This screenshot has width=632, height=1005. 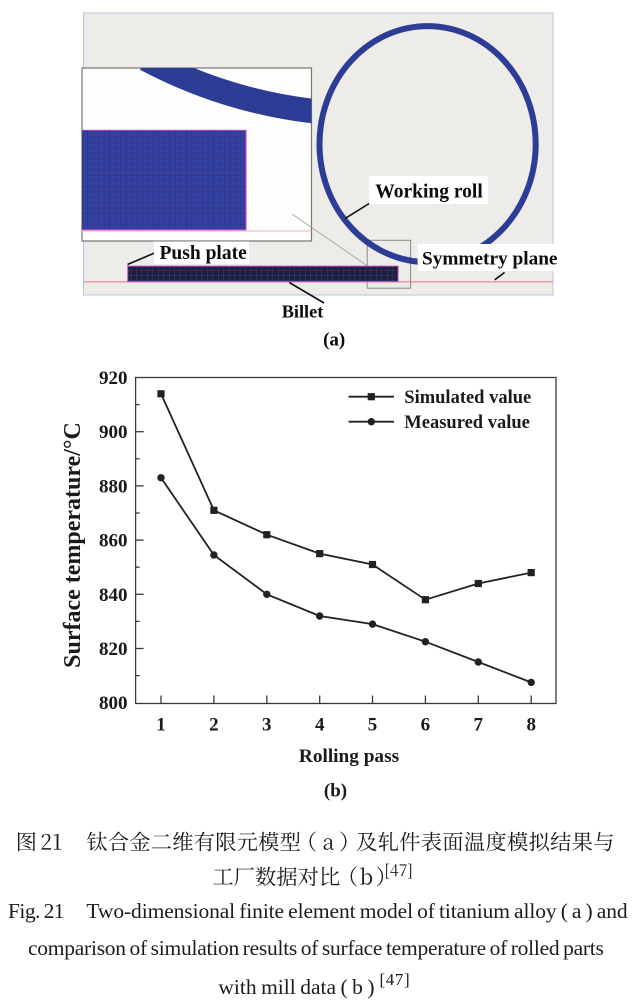 What do you see at coordinates (113, 595) in the screenshot?
I see `svg-text: 840` at bounding box center [113, 595].